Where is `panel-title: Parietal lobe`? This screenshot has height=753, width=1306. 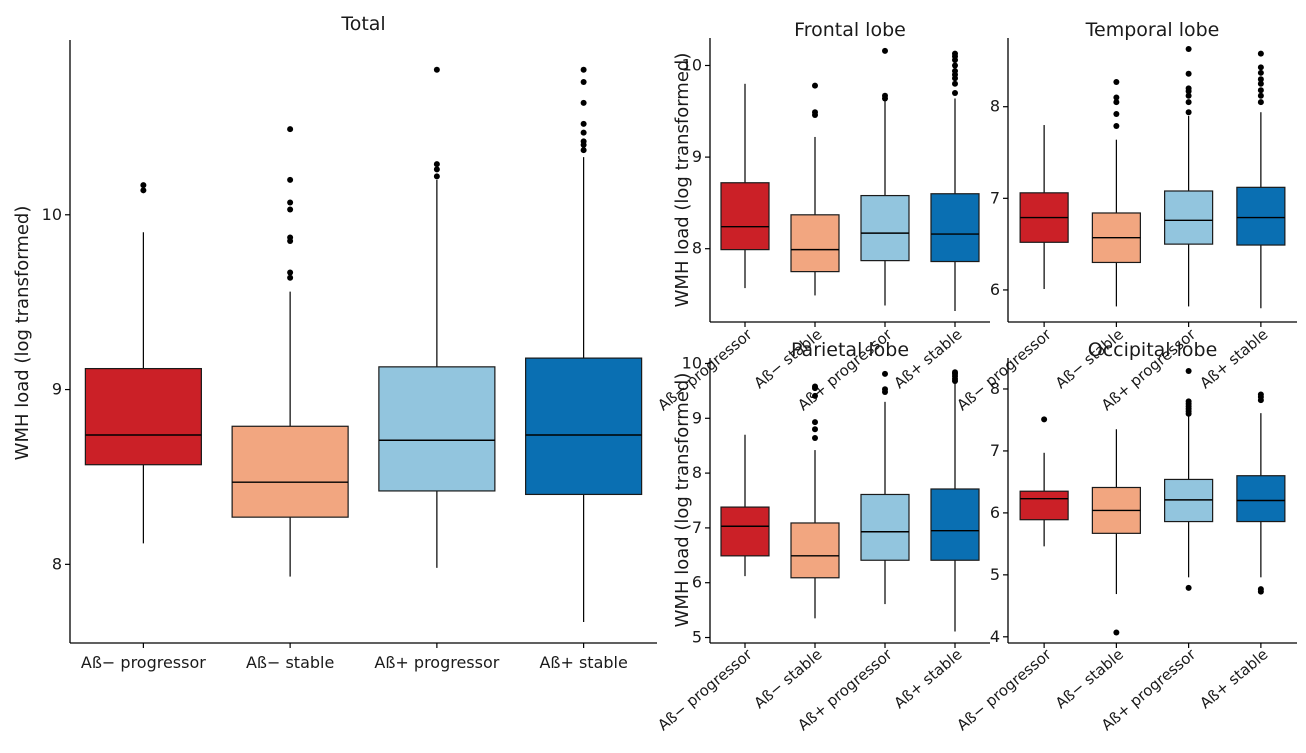 panel-title: Parietal lobe is located at coordinates (850, 350).